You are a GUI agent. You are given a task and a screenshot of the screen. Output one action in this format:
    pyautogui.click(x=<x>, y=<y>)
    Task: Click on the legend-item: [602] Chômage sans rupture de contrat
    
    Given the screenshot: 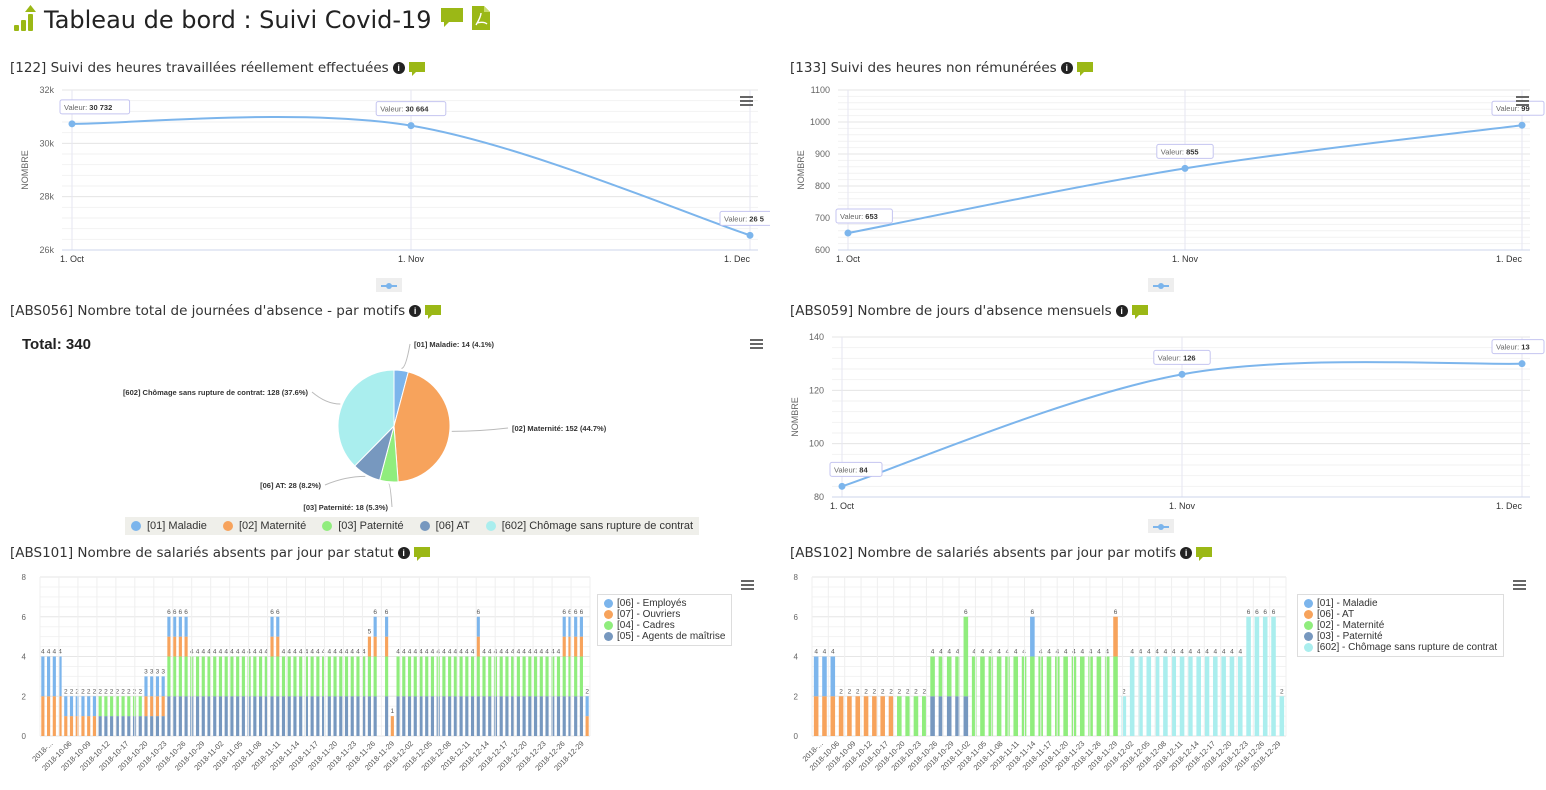 What is the action you would take?
    pyautogui.click(x=589, y=526)
    